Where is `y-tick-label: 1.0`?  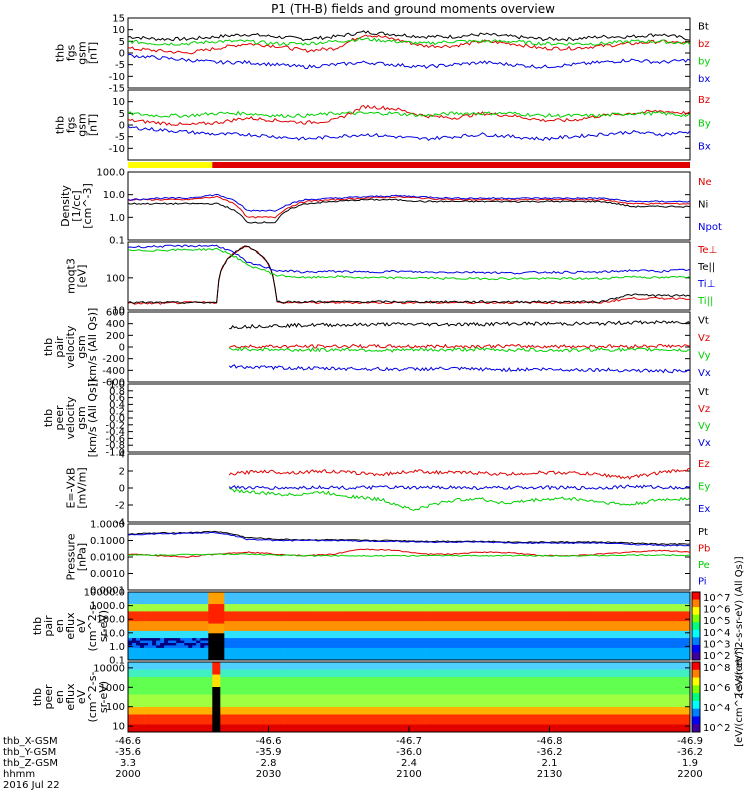 y-tick-label: 1.0 is located at coordinates (117, 647).